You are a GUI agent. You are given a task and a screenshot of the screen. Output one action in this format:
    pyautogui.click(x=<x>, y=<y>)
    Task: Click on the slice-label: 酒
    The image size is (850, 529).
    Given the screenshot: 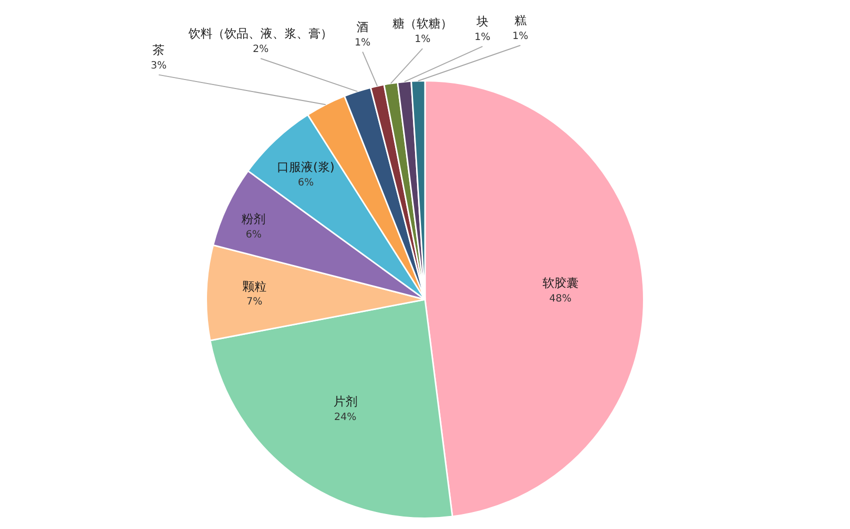 What is the action you would take?
    pyautogui.click(x=362, y=27)
    